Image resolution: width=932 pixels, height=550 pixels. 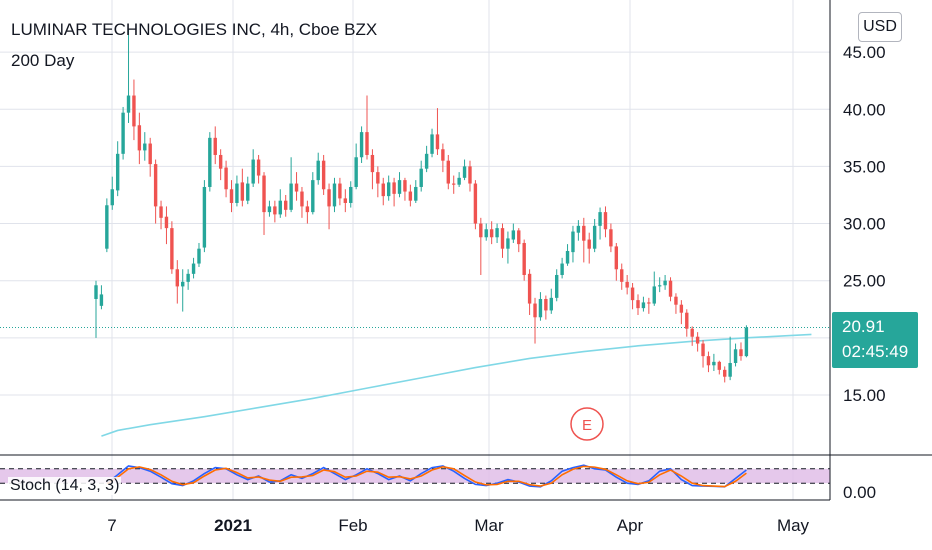 What do you see at coordinates (864, 224) in the screenshot?
I see `y-tick-label: 30.00` at bounding box center [864, 224].